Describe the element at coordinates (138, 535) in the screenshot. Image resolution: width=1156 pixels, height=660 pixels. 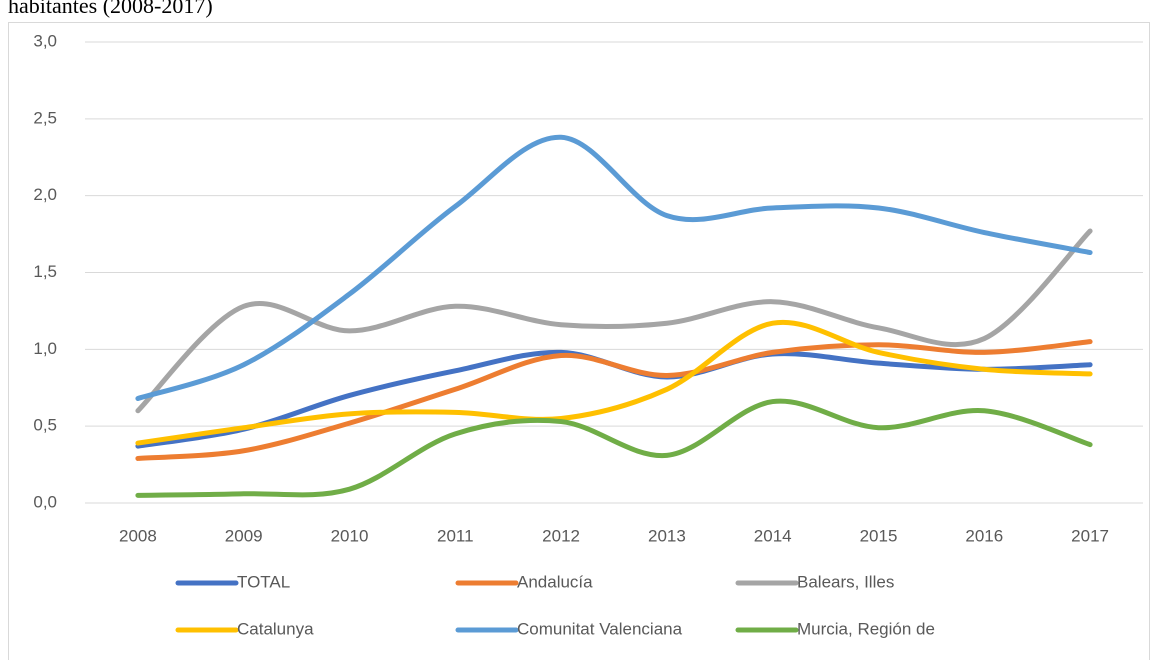
I see `x-tick-label: 2008` at that location.